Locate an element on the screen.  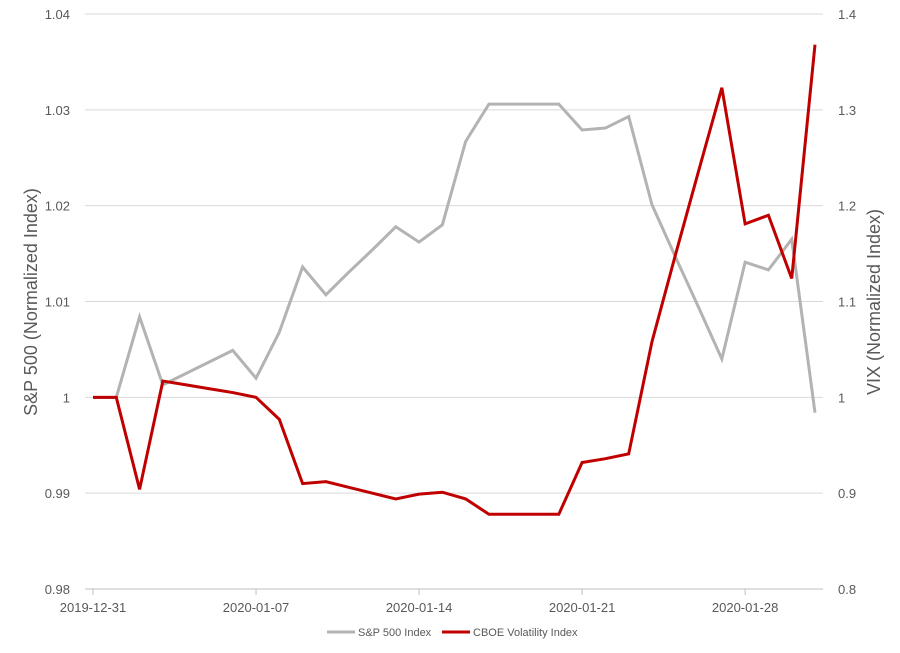
y-right-tick-label: 0.8 is located at coordinates (847, 589).